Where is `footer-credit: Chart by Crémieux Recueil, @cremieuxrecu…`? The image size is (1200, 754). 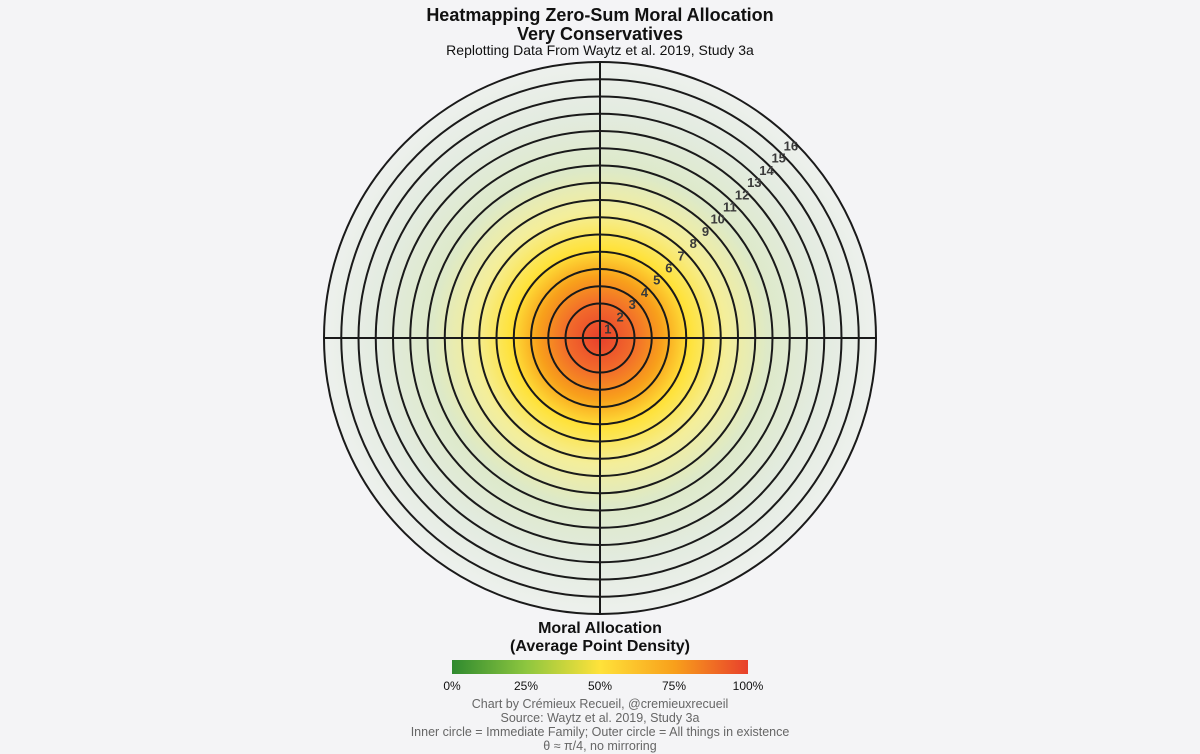
footer-credit: Chart by Crémieux Recueil, @cremieuxrecu… is located at coordinates (600, 704).